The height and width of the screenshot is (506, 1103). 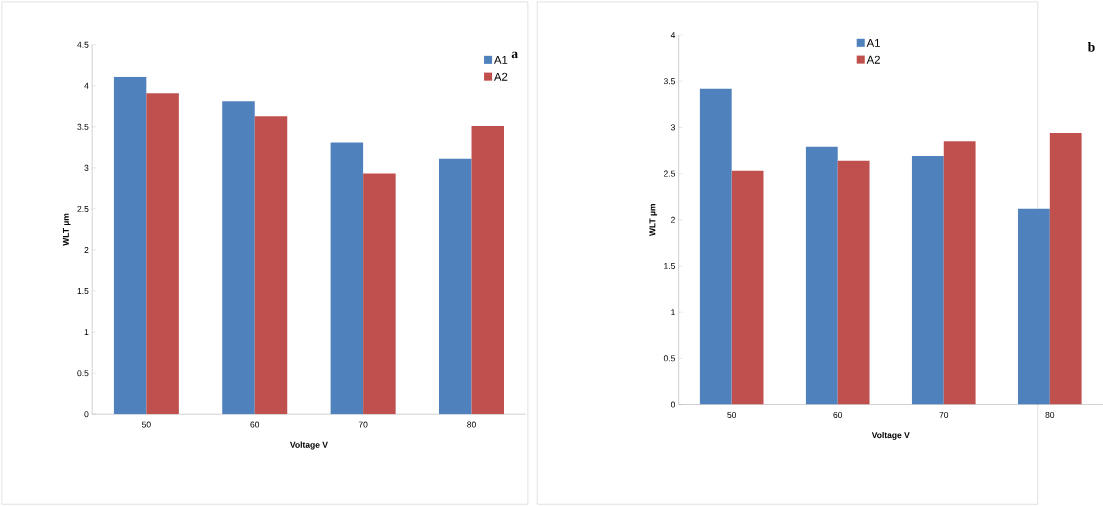 I want to click on annotation: b, so click(x=1091, y=47).